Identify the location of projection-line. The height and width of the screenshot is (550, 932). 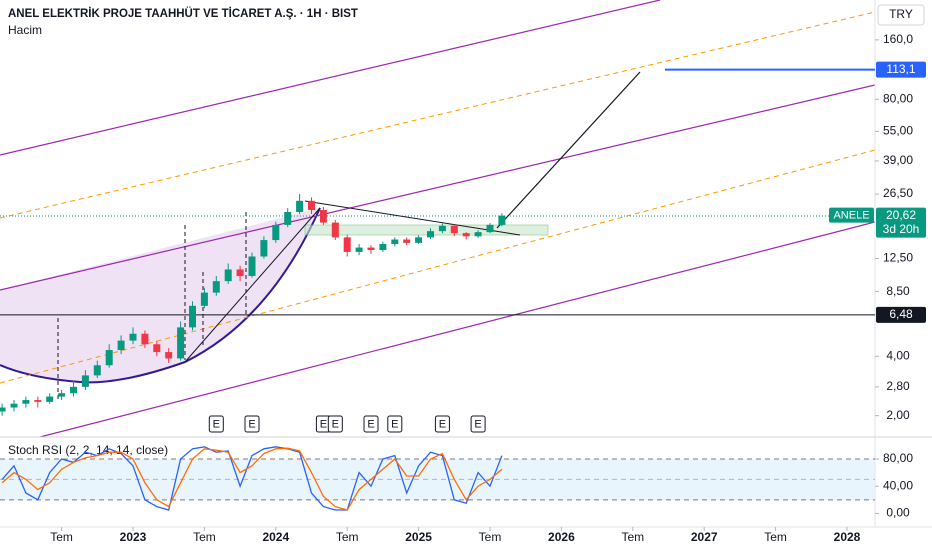
(568, 150).